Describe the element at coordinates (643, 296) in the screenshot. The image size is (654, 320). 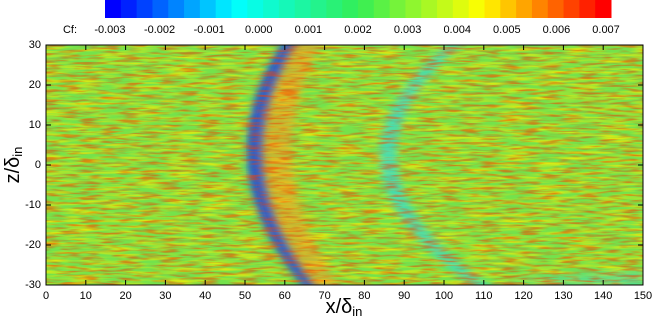
I see `x-tick-label: 150` at that location.